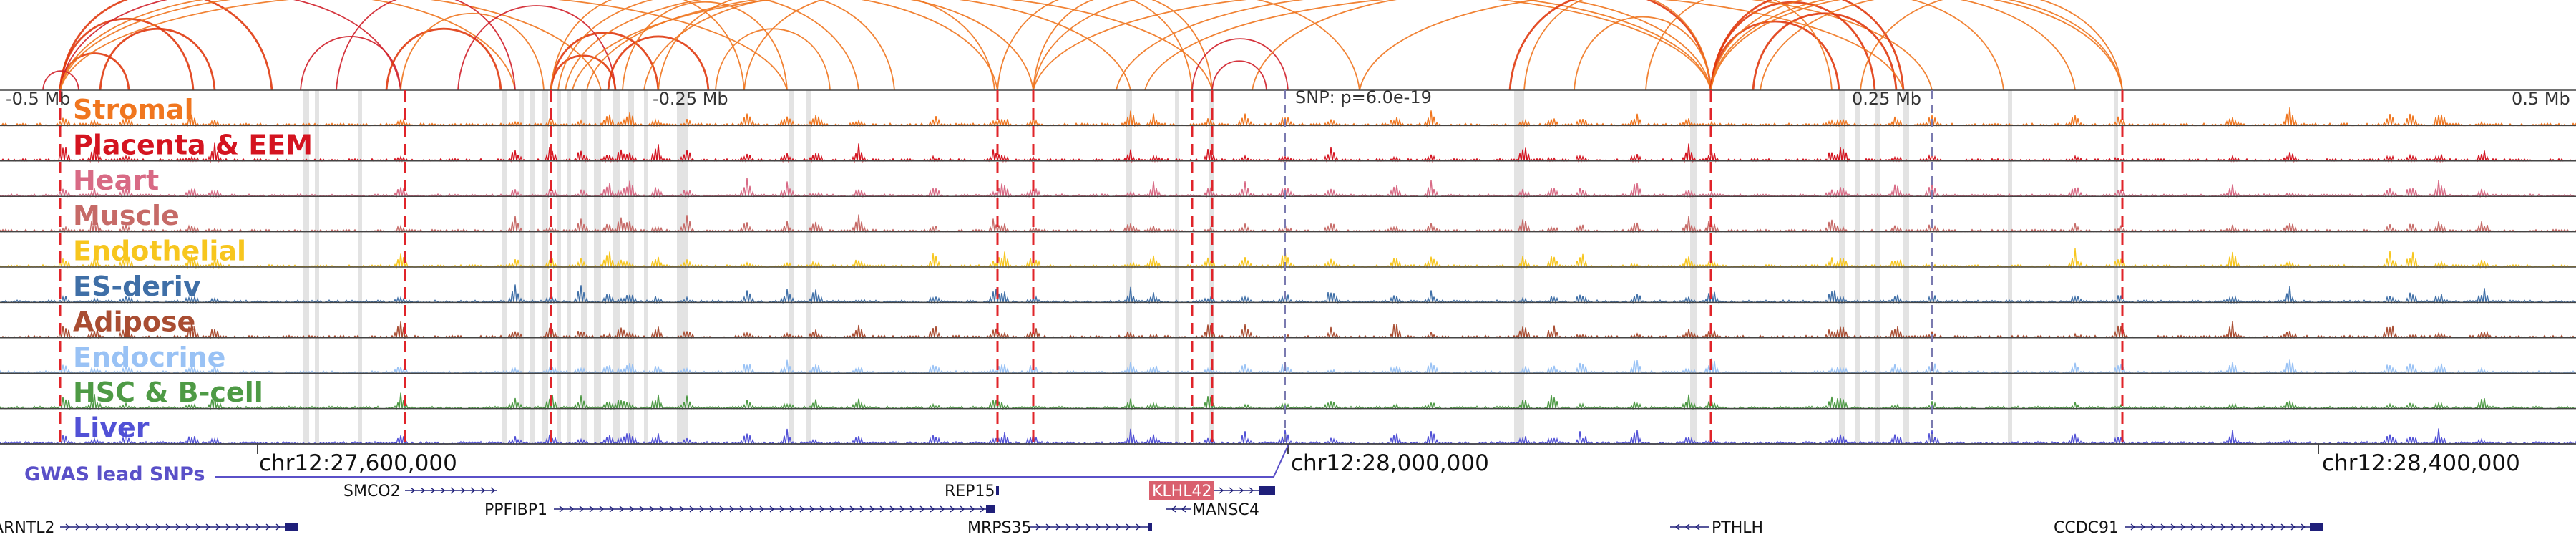 The height and width of the screenshot is (537, 2576). What do you see at coordinates (291, 527) in the screenshot?
I see `gene-arntl2-exon` at bounding box center [291, 527].